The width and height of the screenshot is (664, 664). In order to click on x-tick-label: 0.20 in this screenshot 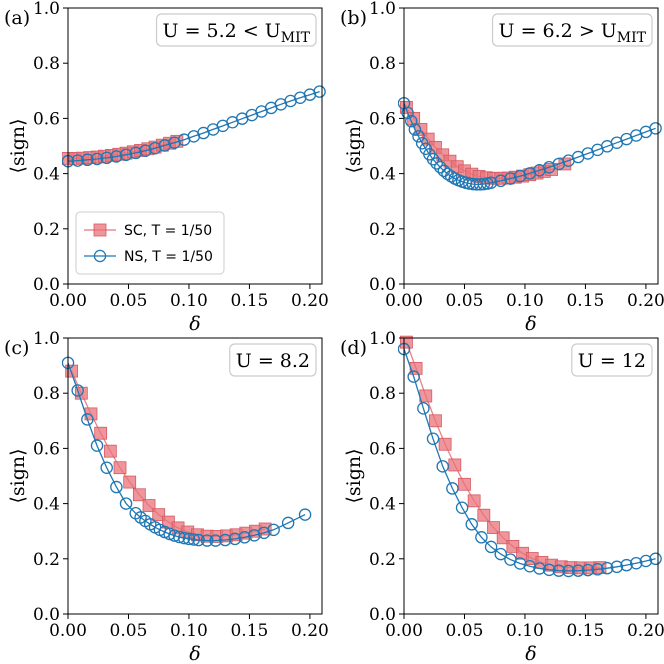, I will do `click(645, 631)`.